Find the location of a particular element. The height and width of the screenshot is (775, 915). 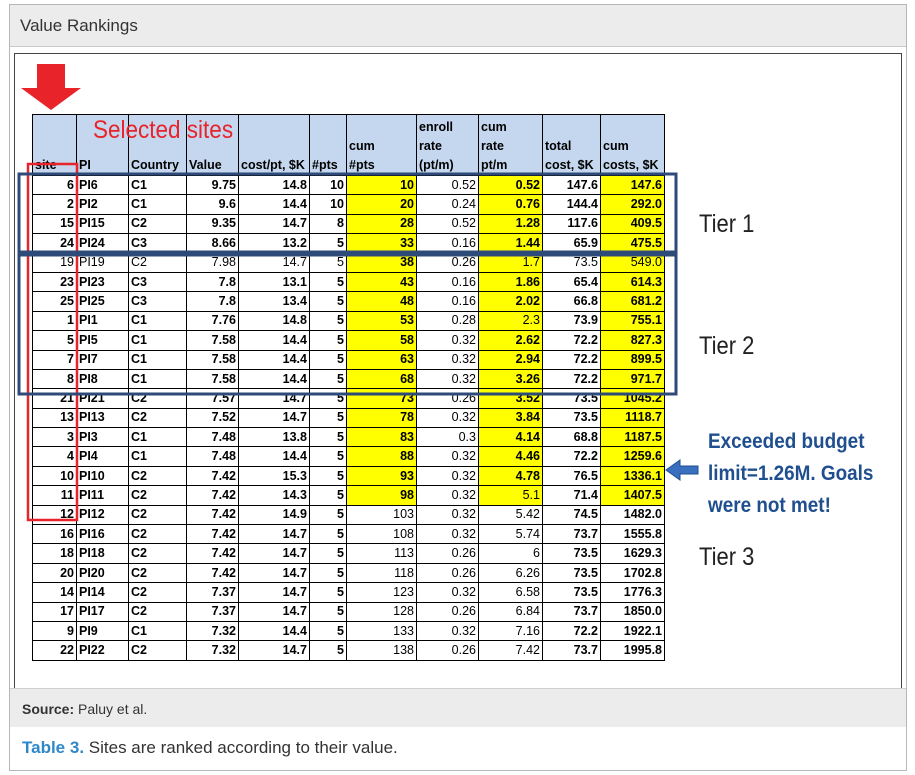

table-cell: 3.84 is located at coordinates (510, 418).